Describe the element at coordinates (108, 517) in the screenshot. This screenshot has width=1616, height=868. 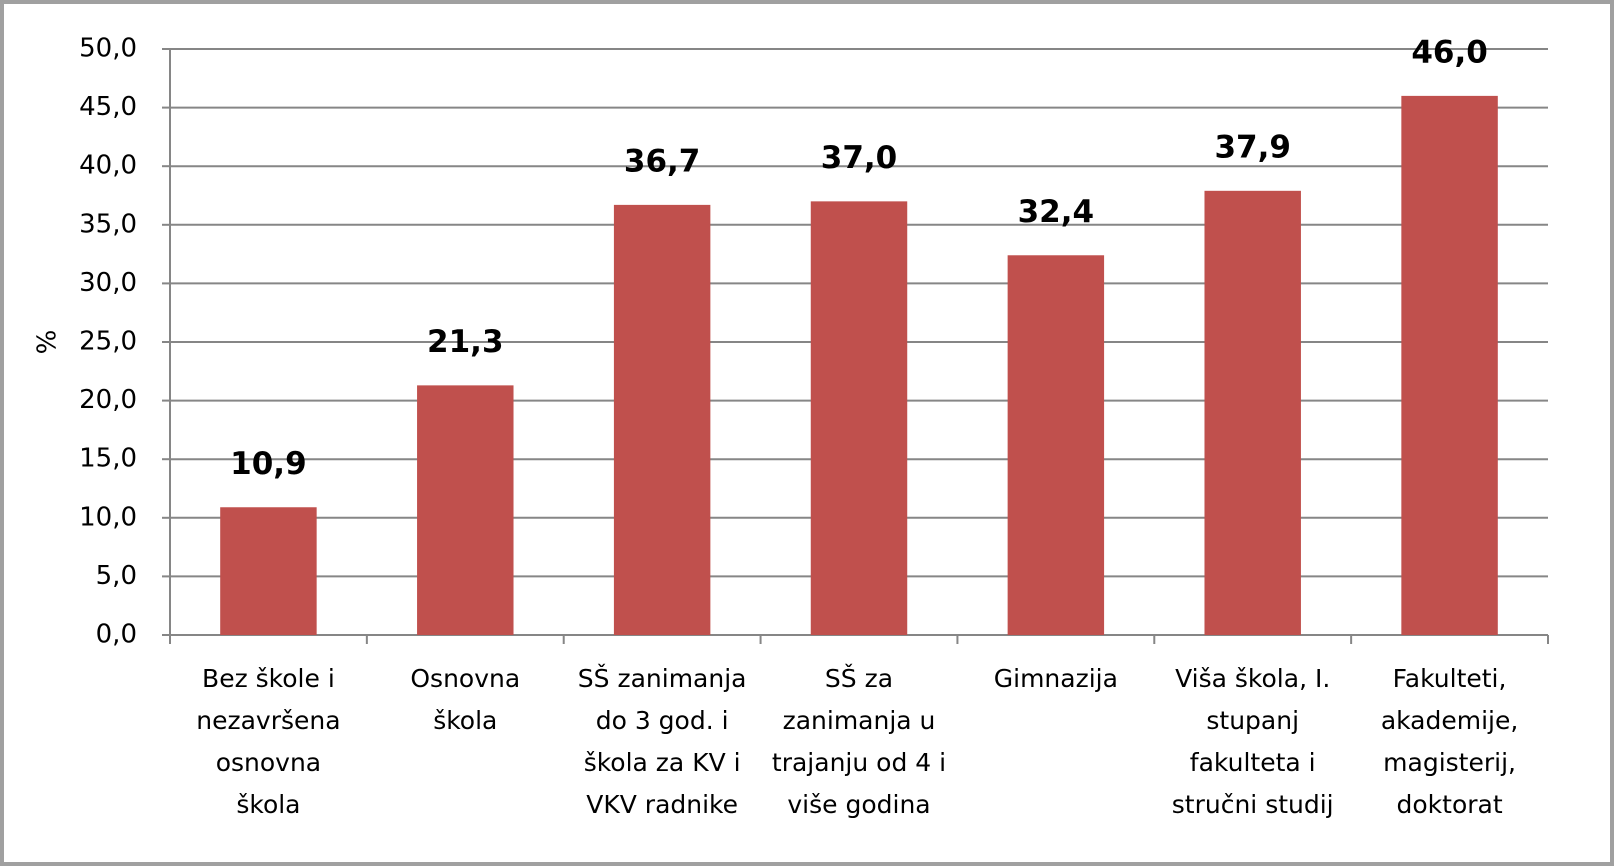
I see `y-tick-label: 10,0` at that location.